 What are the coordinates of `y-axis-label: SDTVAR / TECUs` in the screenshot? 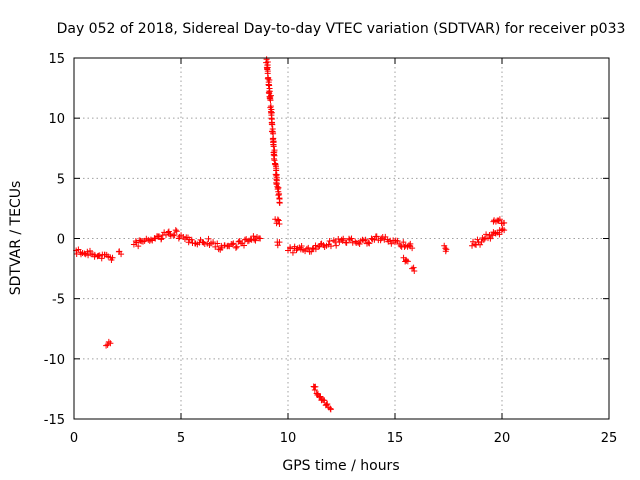 It's located at (16, 238).